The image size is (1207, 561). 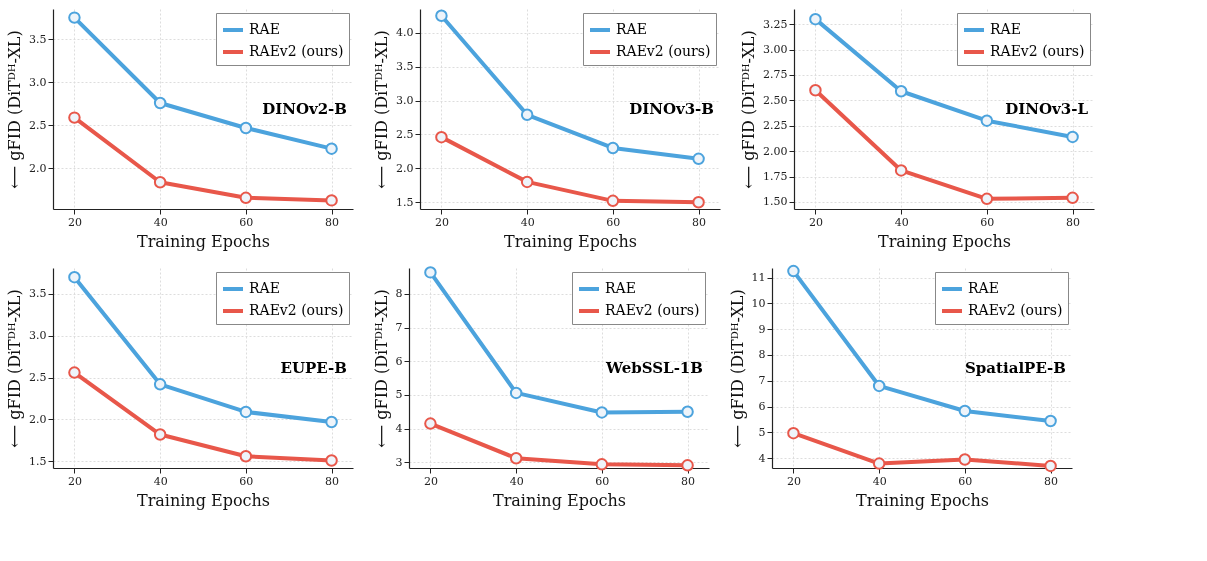 I want to click on annotation: DINOv3-L, so click(x=1047, y=109).